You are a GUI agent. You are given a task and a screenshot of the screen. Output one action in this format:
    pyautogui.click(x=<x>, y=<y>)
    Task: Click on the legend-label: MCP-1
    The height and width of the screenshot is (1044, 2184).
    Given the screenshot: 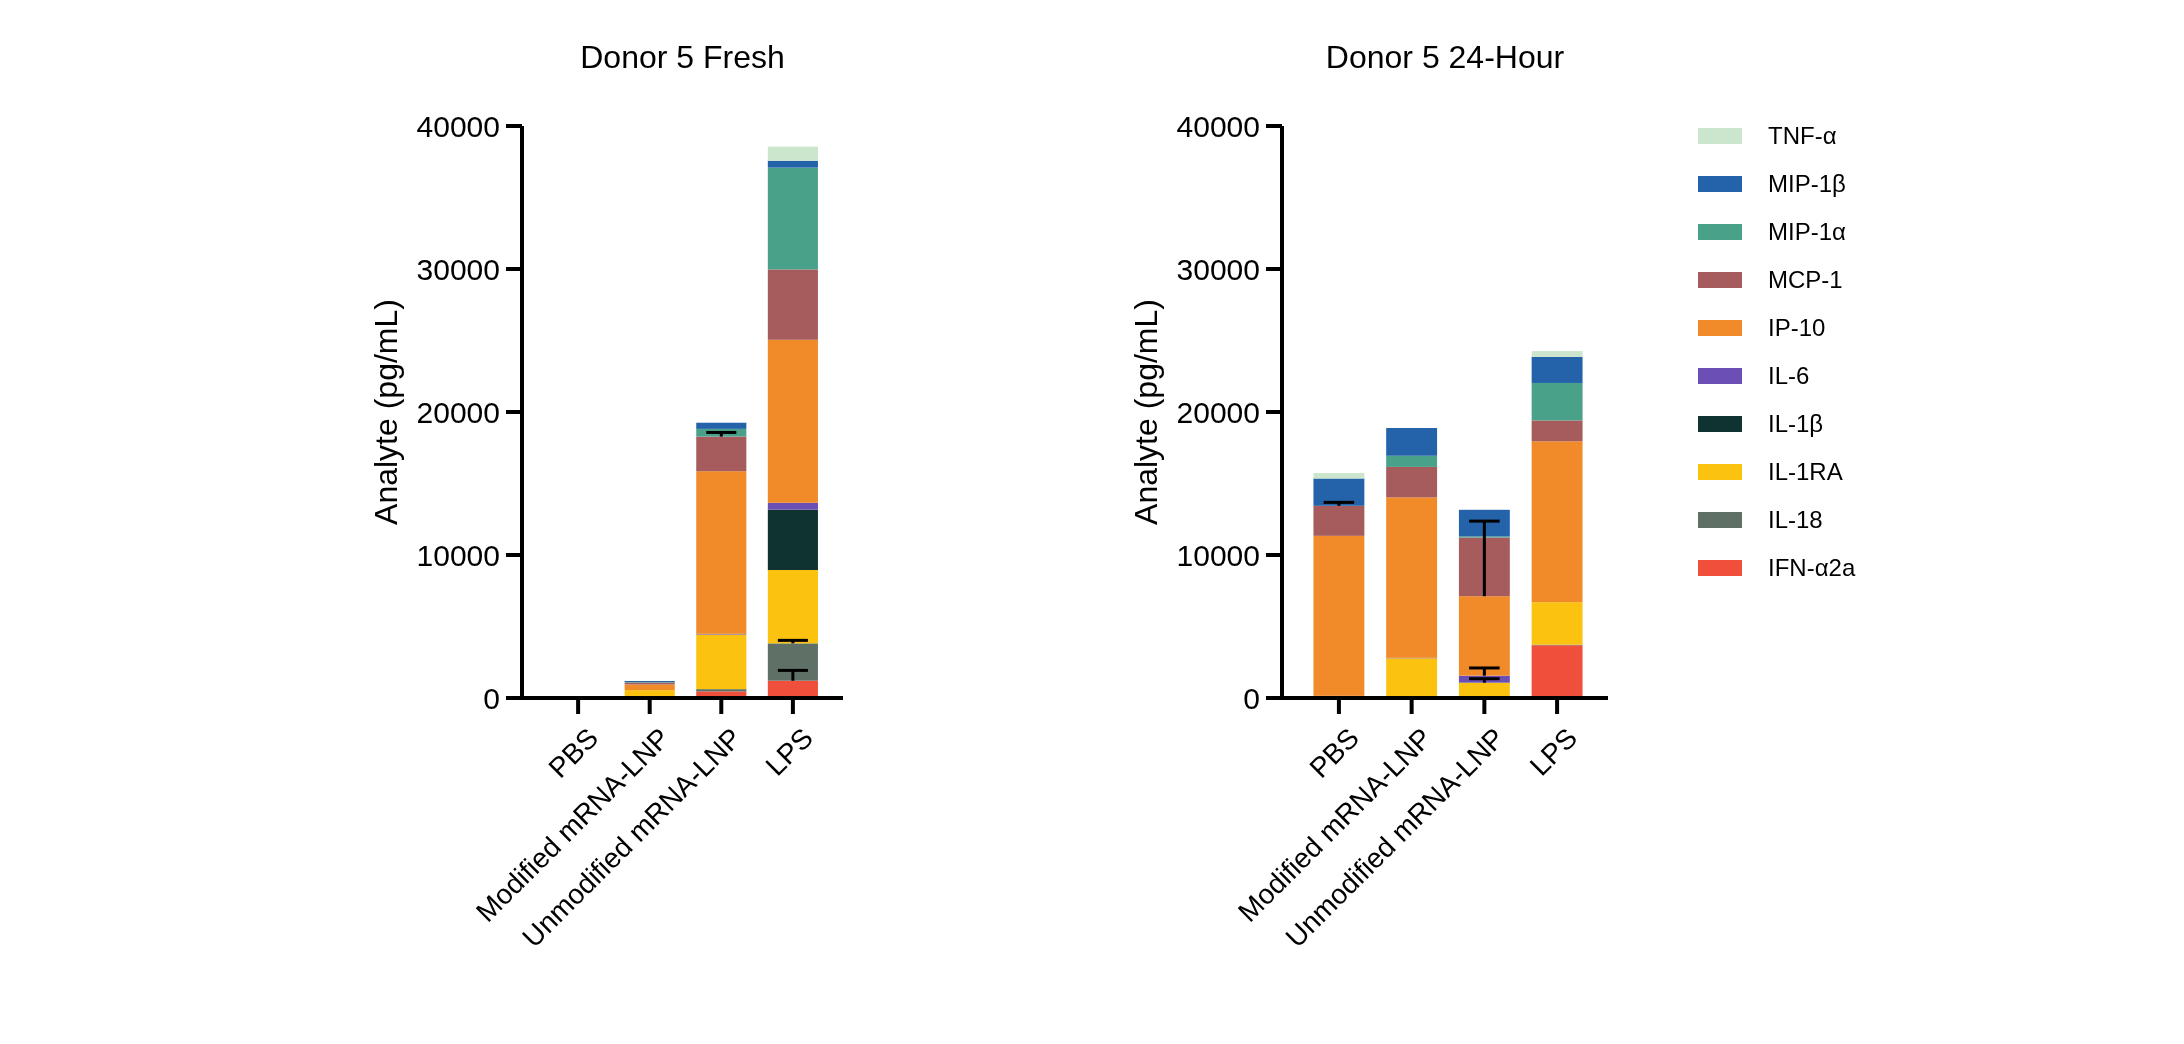 What is the action you would take?
    pyautogui.click(x=1805, y=280)
    